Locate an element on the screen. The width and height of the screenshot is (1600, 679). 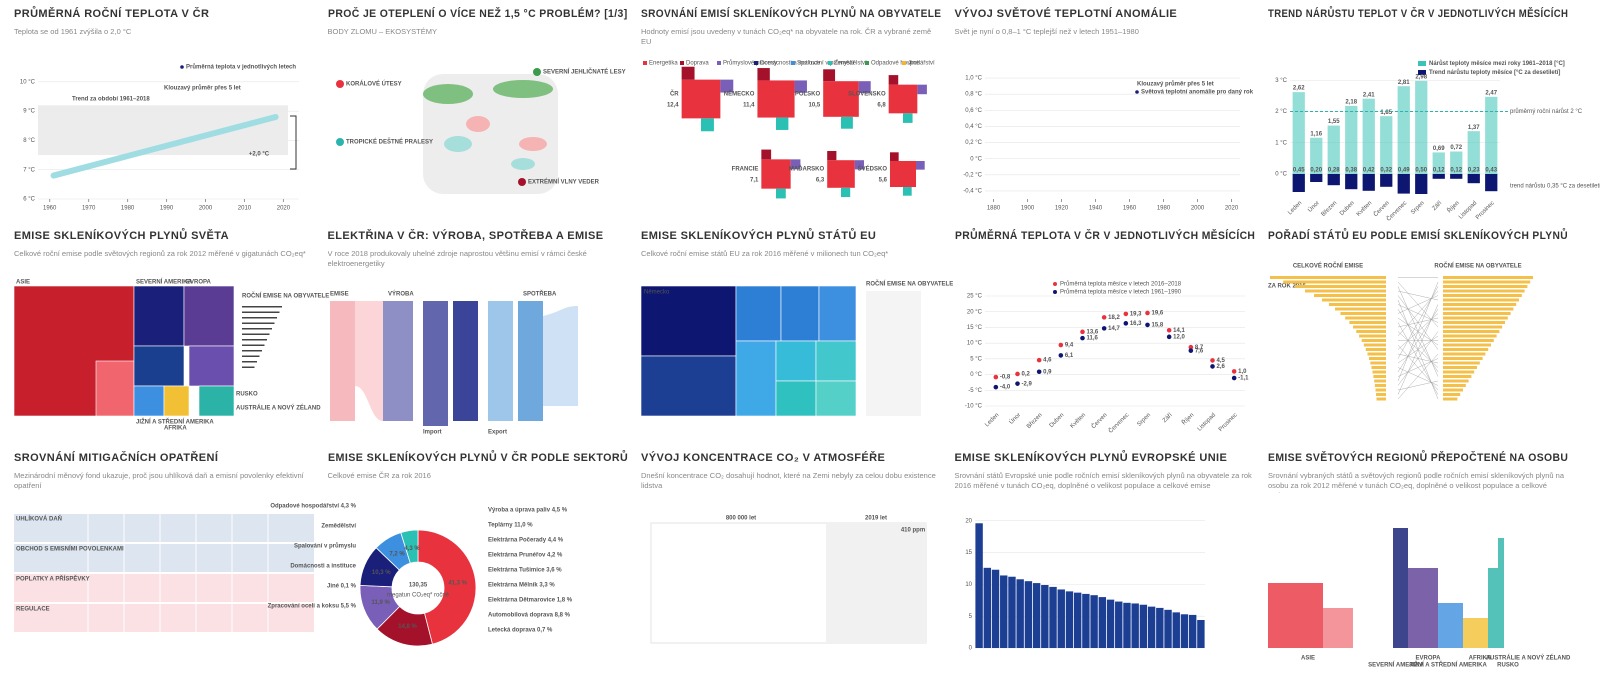
x-tick-label: Březen is located at coordinates (1035, 421).